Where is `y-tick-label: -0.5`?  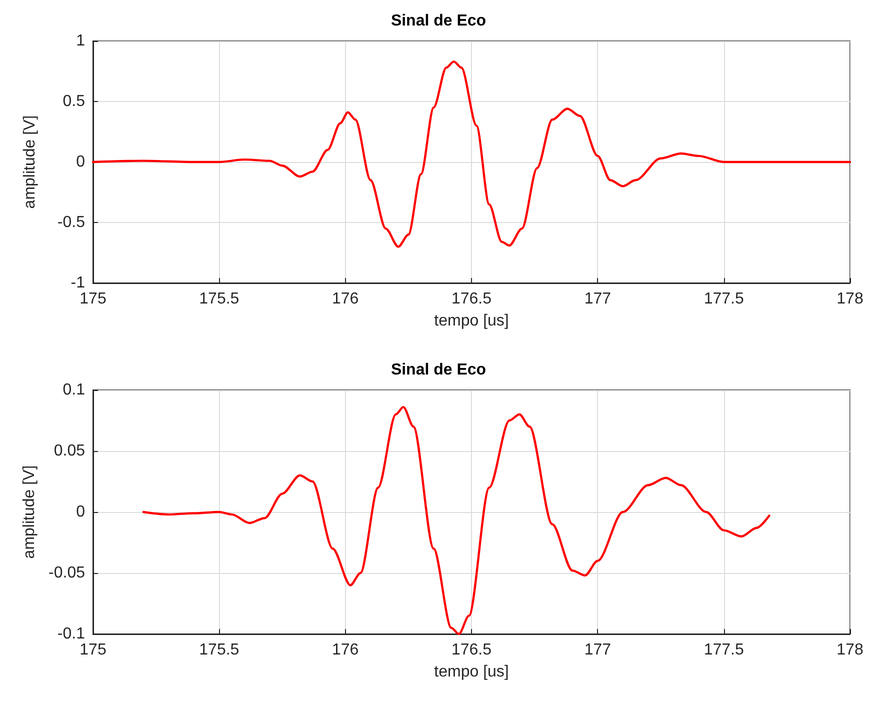 y-tick-label: -0.5 is located at coordinates (71, 222).